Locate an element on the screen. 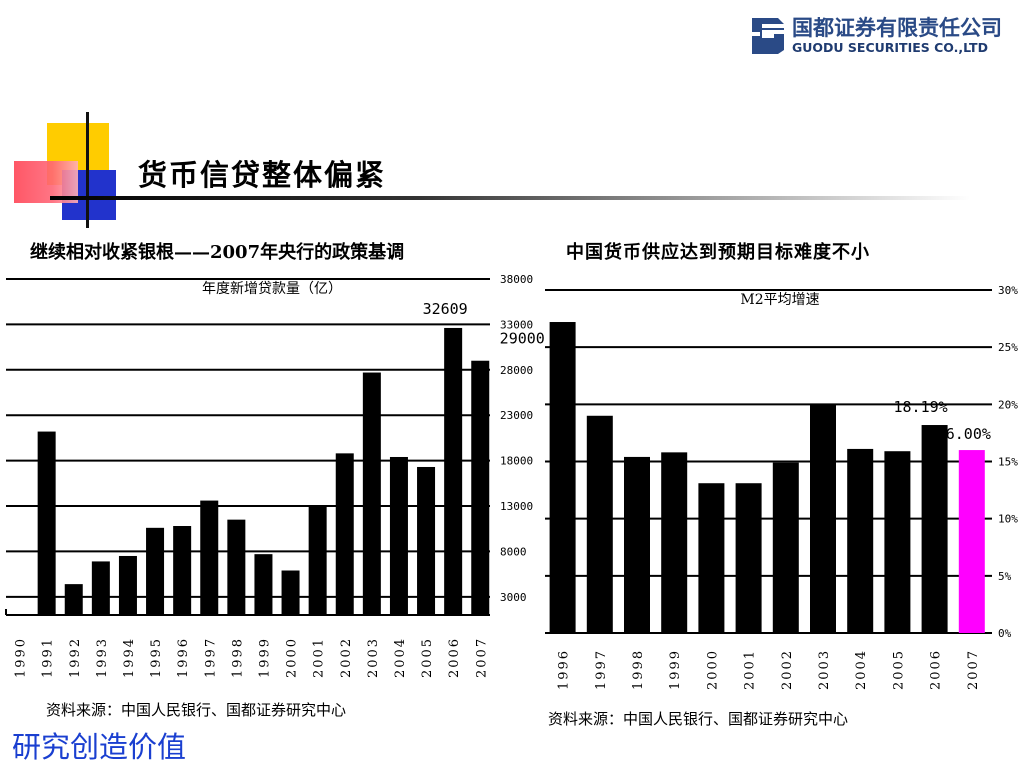 The width and height of the screenshot is (1024, 768). bar-1991 is located at coordinates (46, 523).